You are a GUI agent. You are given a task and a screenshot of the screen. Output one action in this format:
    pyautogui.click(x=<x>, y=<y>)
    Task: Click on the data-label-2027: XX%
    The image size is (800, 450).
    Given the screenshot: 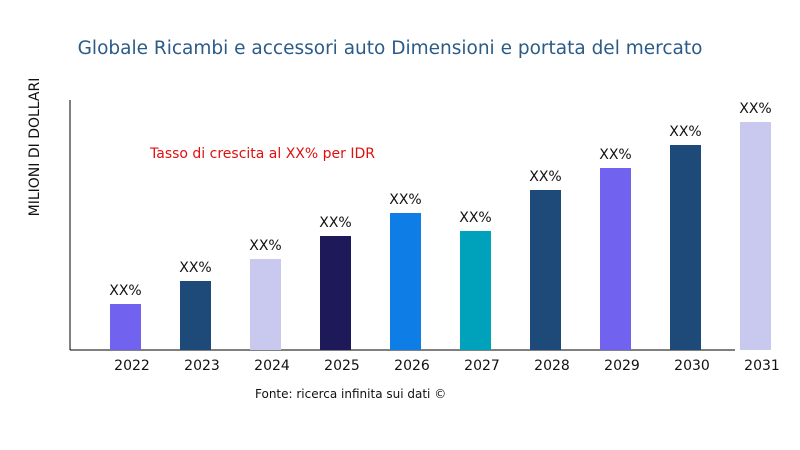 What is the action you would take?
    pyautogui.click(x=475, y=218)
    